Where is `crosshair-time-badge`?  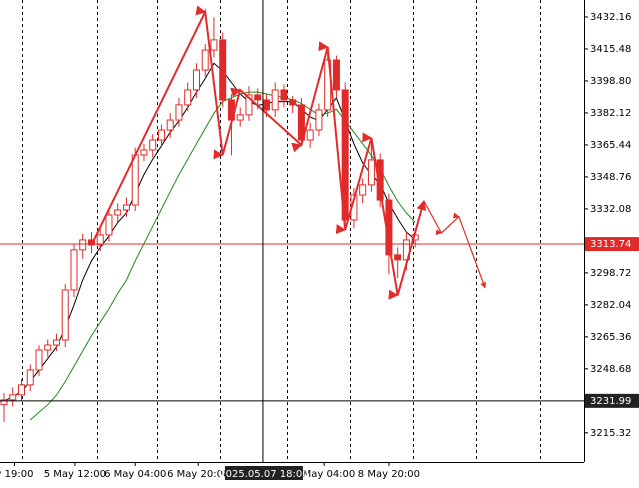 crosshair-time-badge is located at coordinates (263, 473).